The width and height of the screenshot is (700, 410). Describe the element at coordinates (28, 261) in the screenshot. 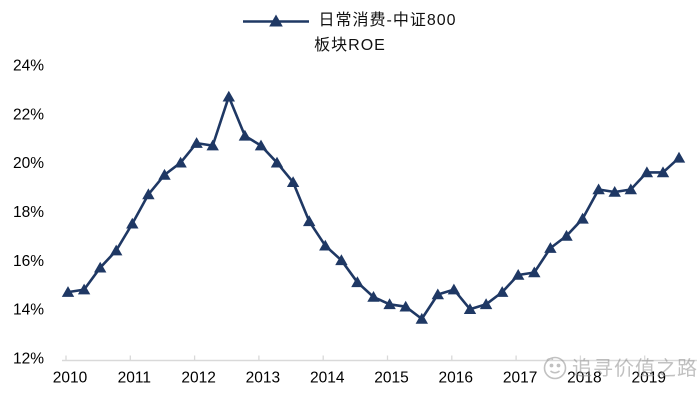

I see `y-tick-label: 16%` at that location.